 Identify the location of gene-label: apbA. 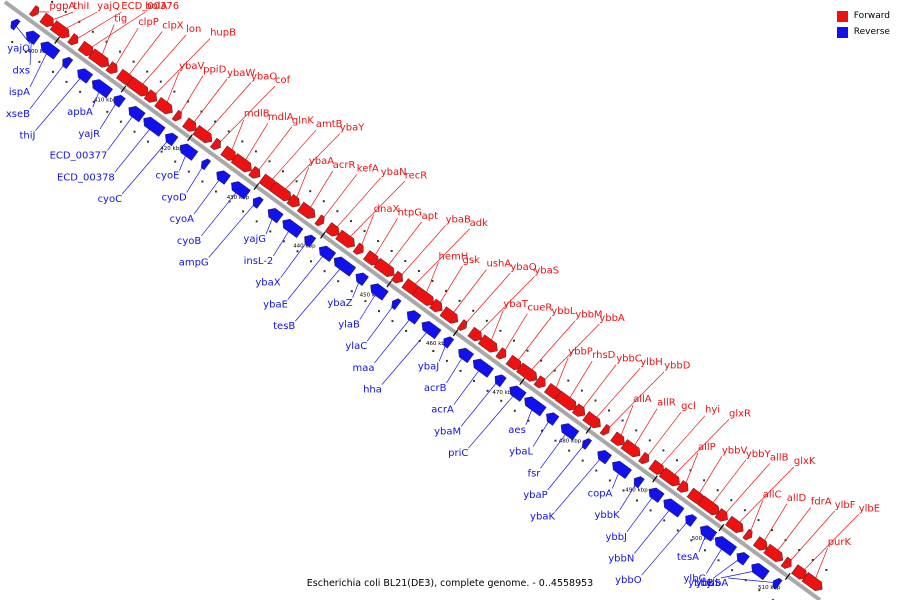
(80, 112).